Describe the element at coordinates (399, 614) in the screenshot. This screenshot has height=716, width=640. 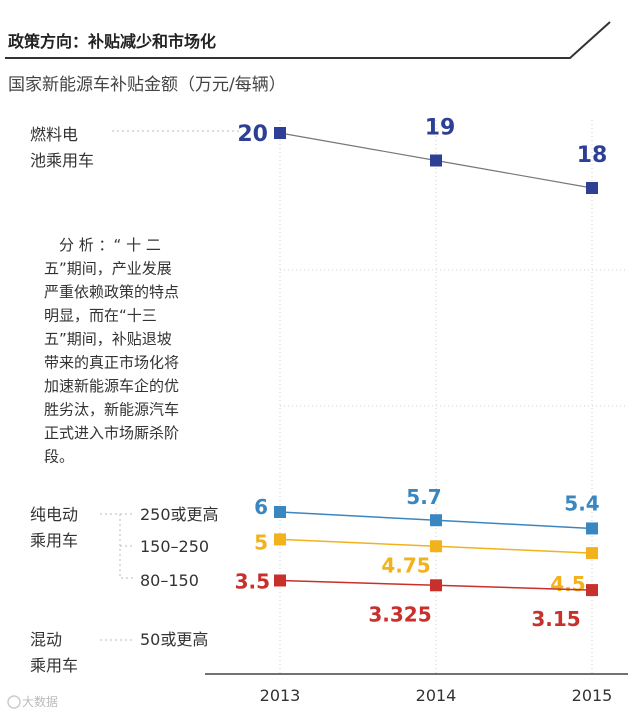
I see `data-label-bev80: 3.325` at that location.